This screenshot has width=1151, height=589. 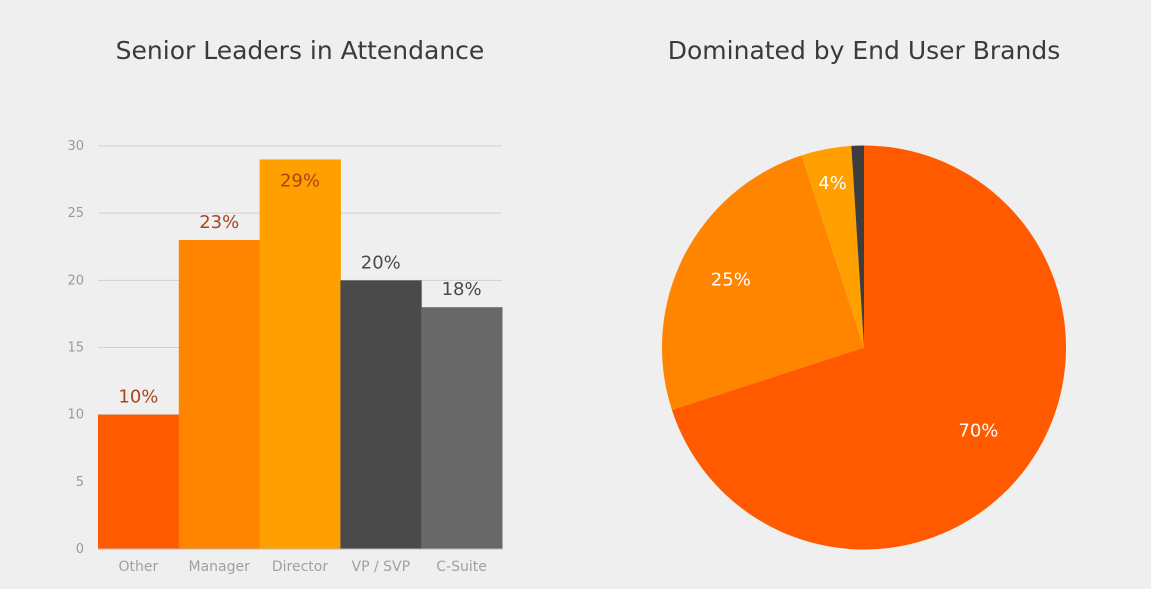 I want to click on pie-slice-label: 70%, so click(x=978, y=431).